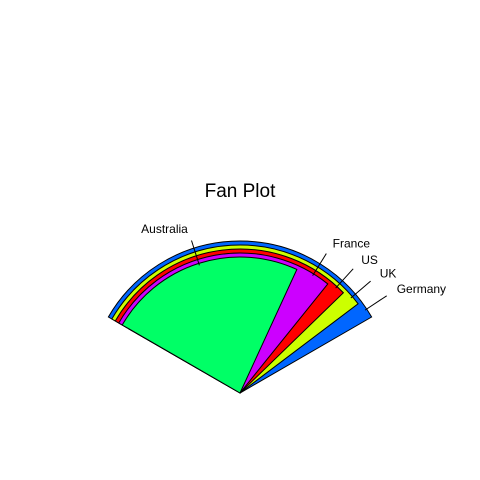  I want to click on leader-line-germany, so click(375, 303).